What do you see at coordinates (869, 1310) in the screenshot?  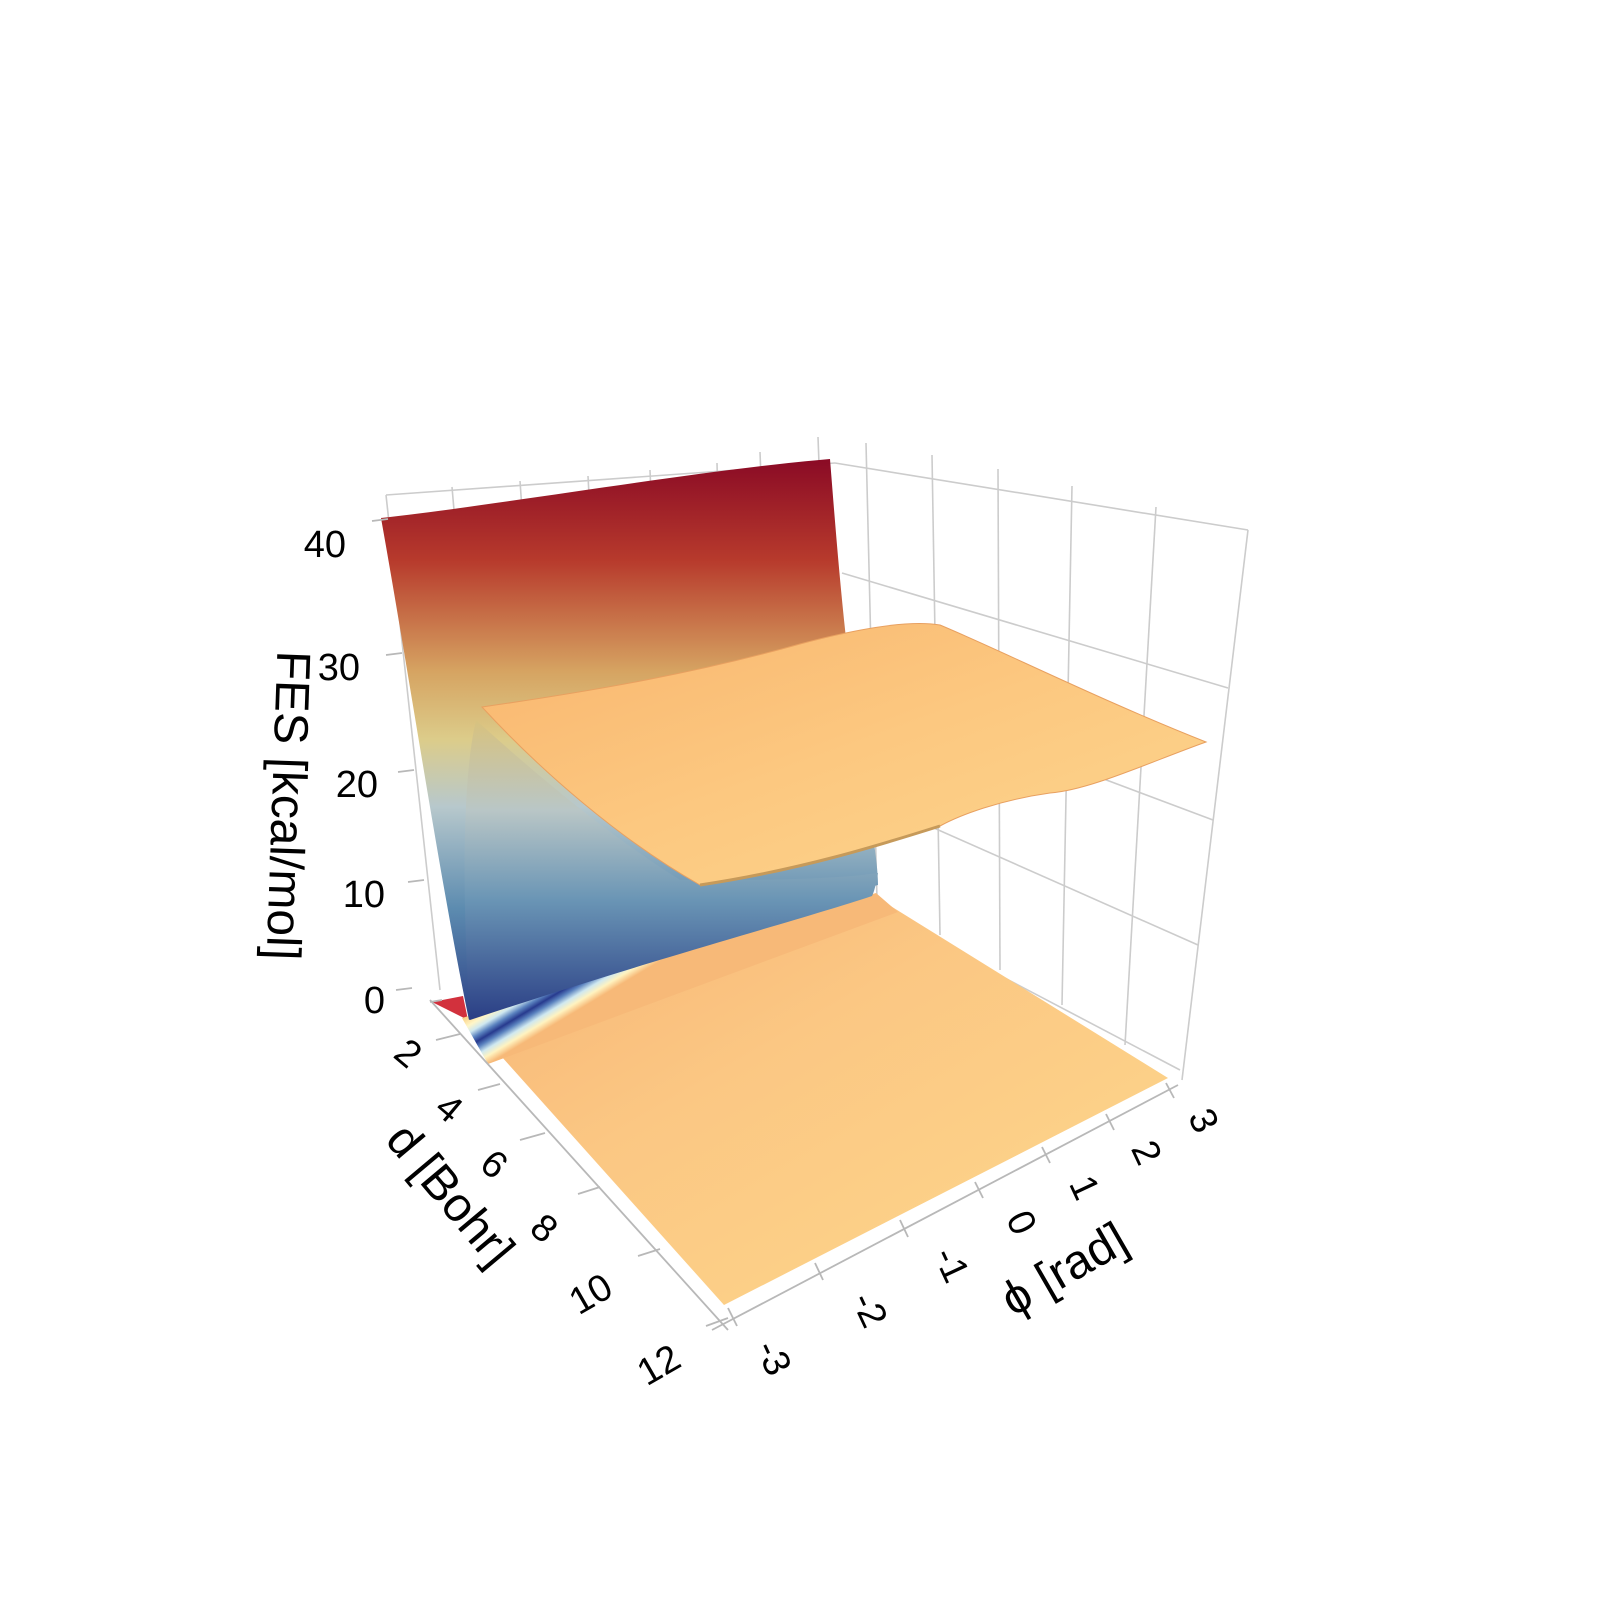 I see `x-tick-neg2: -2` at bounding box center [869, 1310].